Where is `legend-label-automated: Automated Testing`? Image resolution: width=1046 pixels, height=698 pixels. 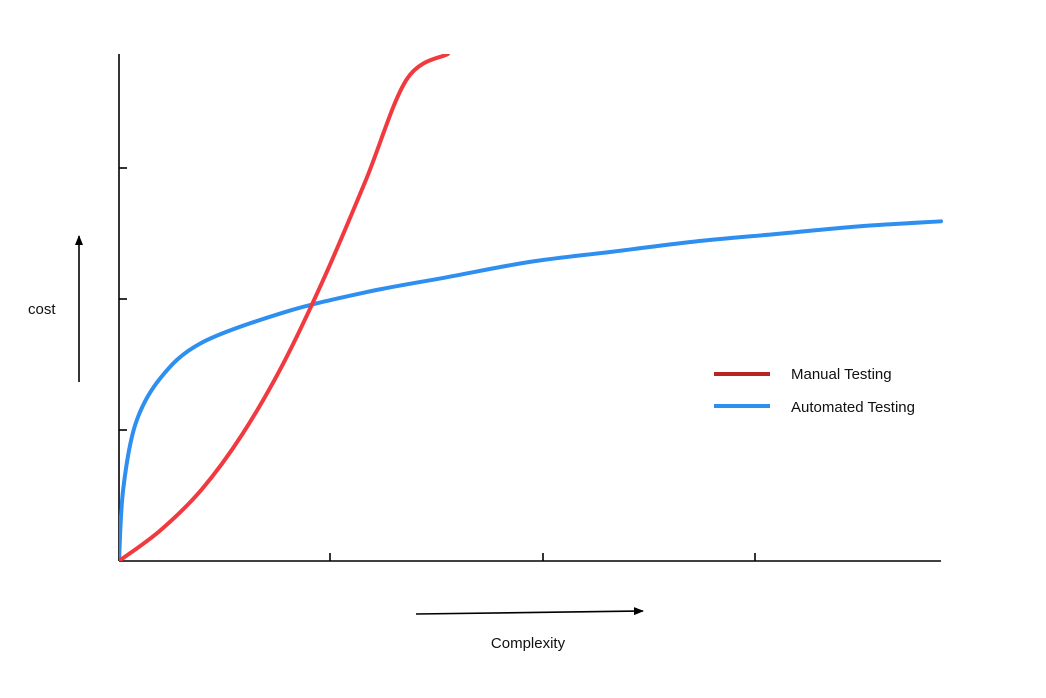
legend-label-automated: Automated Testing is located at coordinates (853, 407).